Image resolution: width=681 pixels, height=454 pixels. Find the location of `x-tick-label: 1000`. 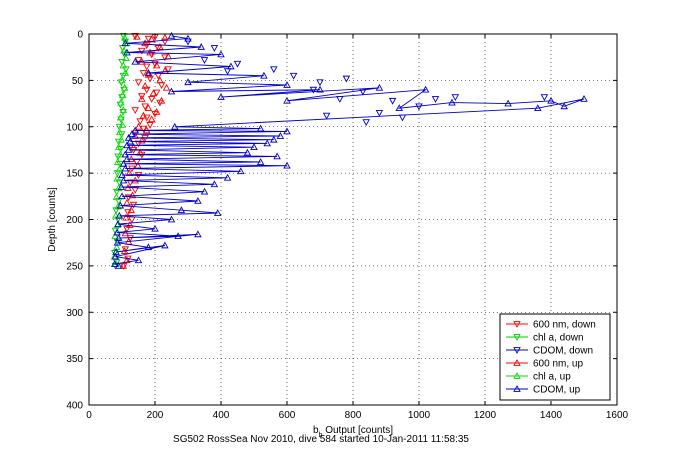

x-tick-label: 1000 is located at coordinates (419, 415).